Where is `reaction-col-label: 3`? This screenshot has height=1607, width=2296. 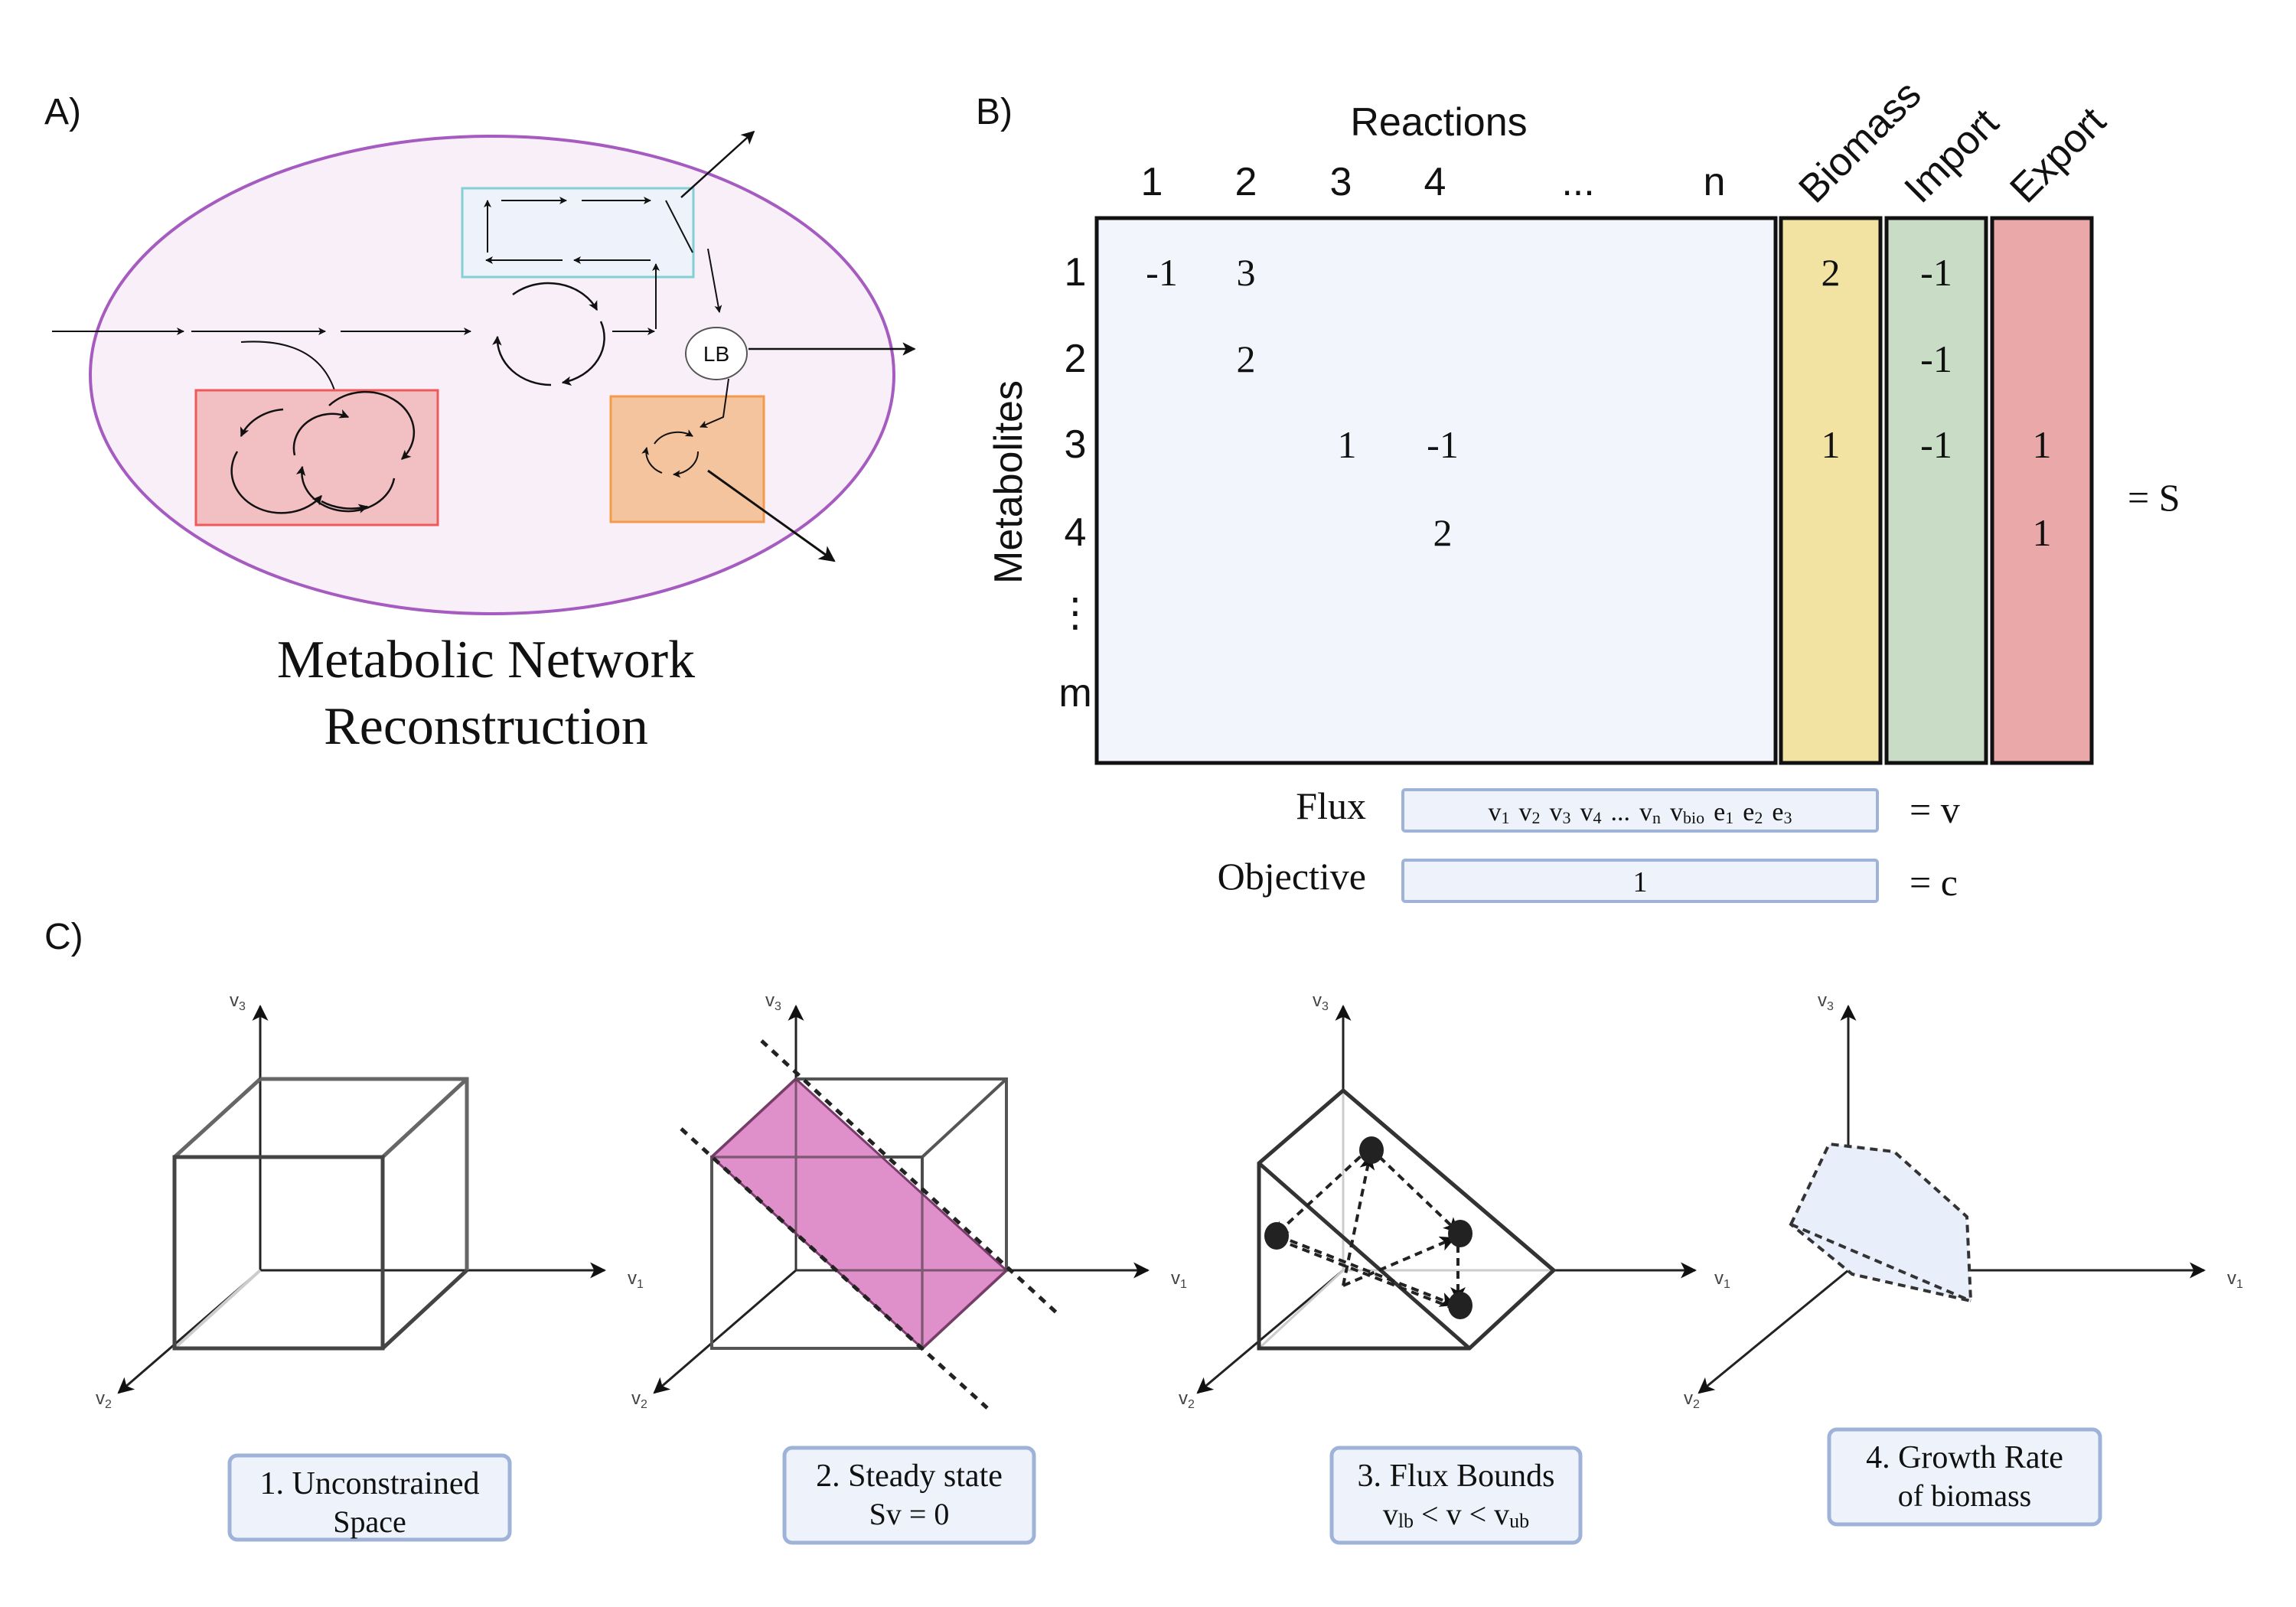
reaction-col-label: 3 is located at coordinates (1341, 182).